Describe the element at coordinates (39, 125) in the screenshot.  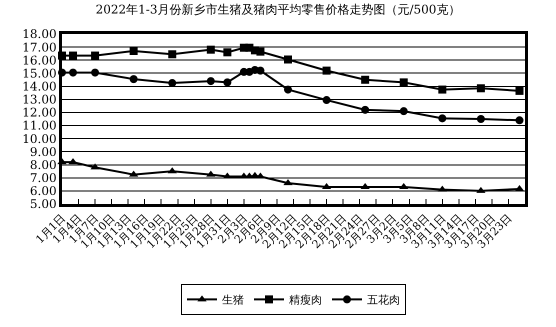
I see `y-tick-label: 11.00` at that location.